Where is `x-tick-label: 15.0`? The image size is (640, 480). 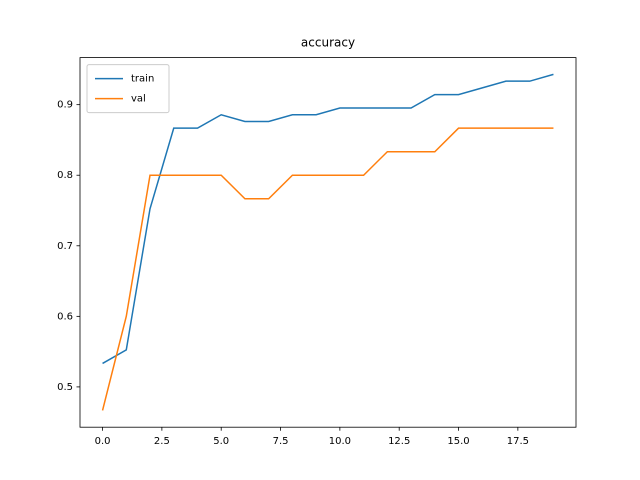 x-tick-label: 15.0 is located at coordinates (458, 441).